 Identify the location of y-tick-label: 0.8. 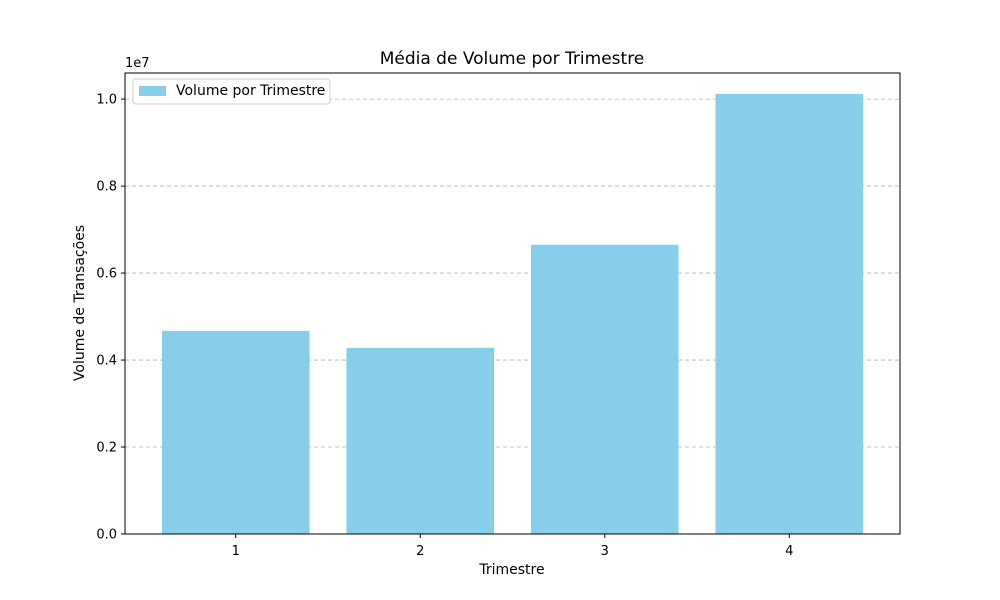
(106, 187).